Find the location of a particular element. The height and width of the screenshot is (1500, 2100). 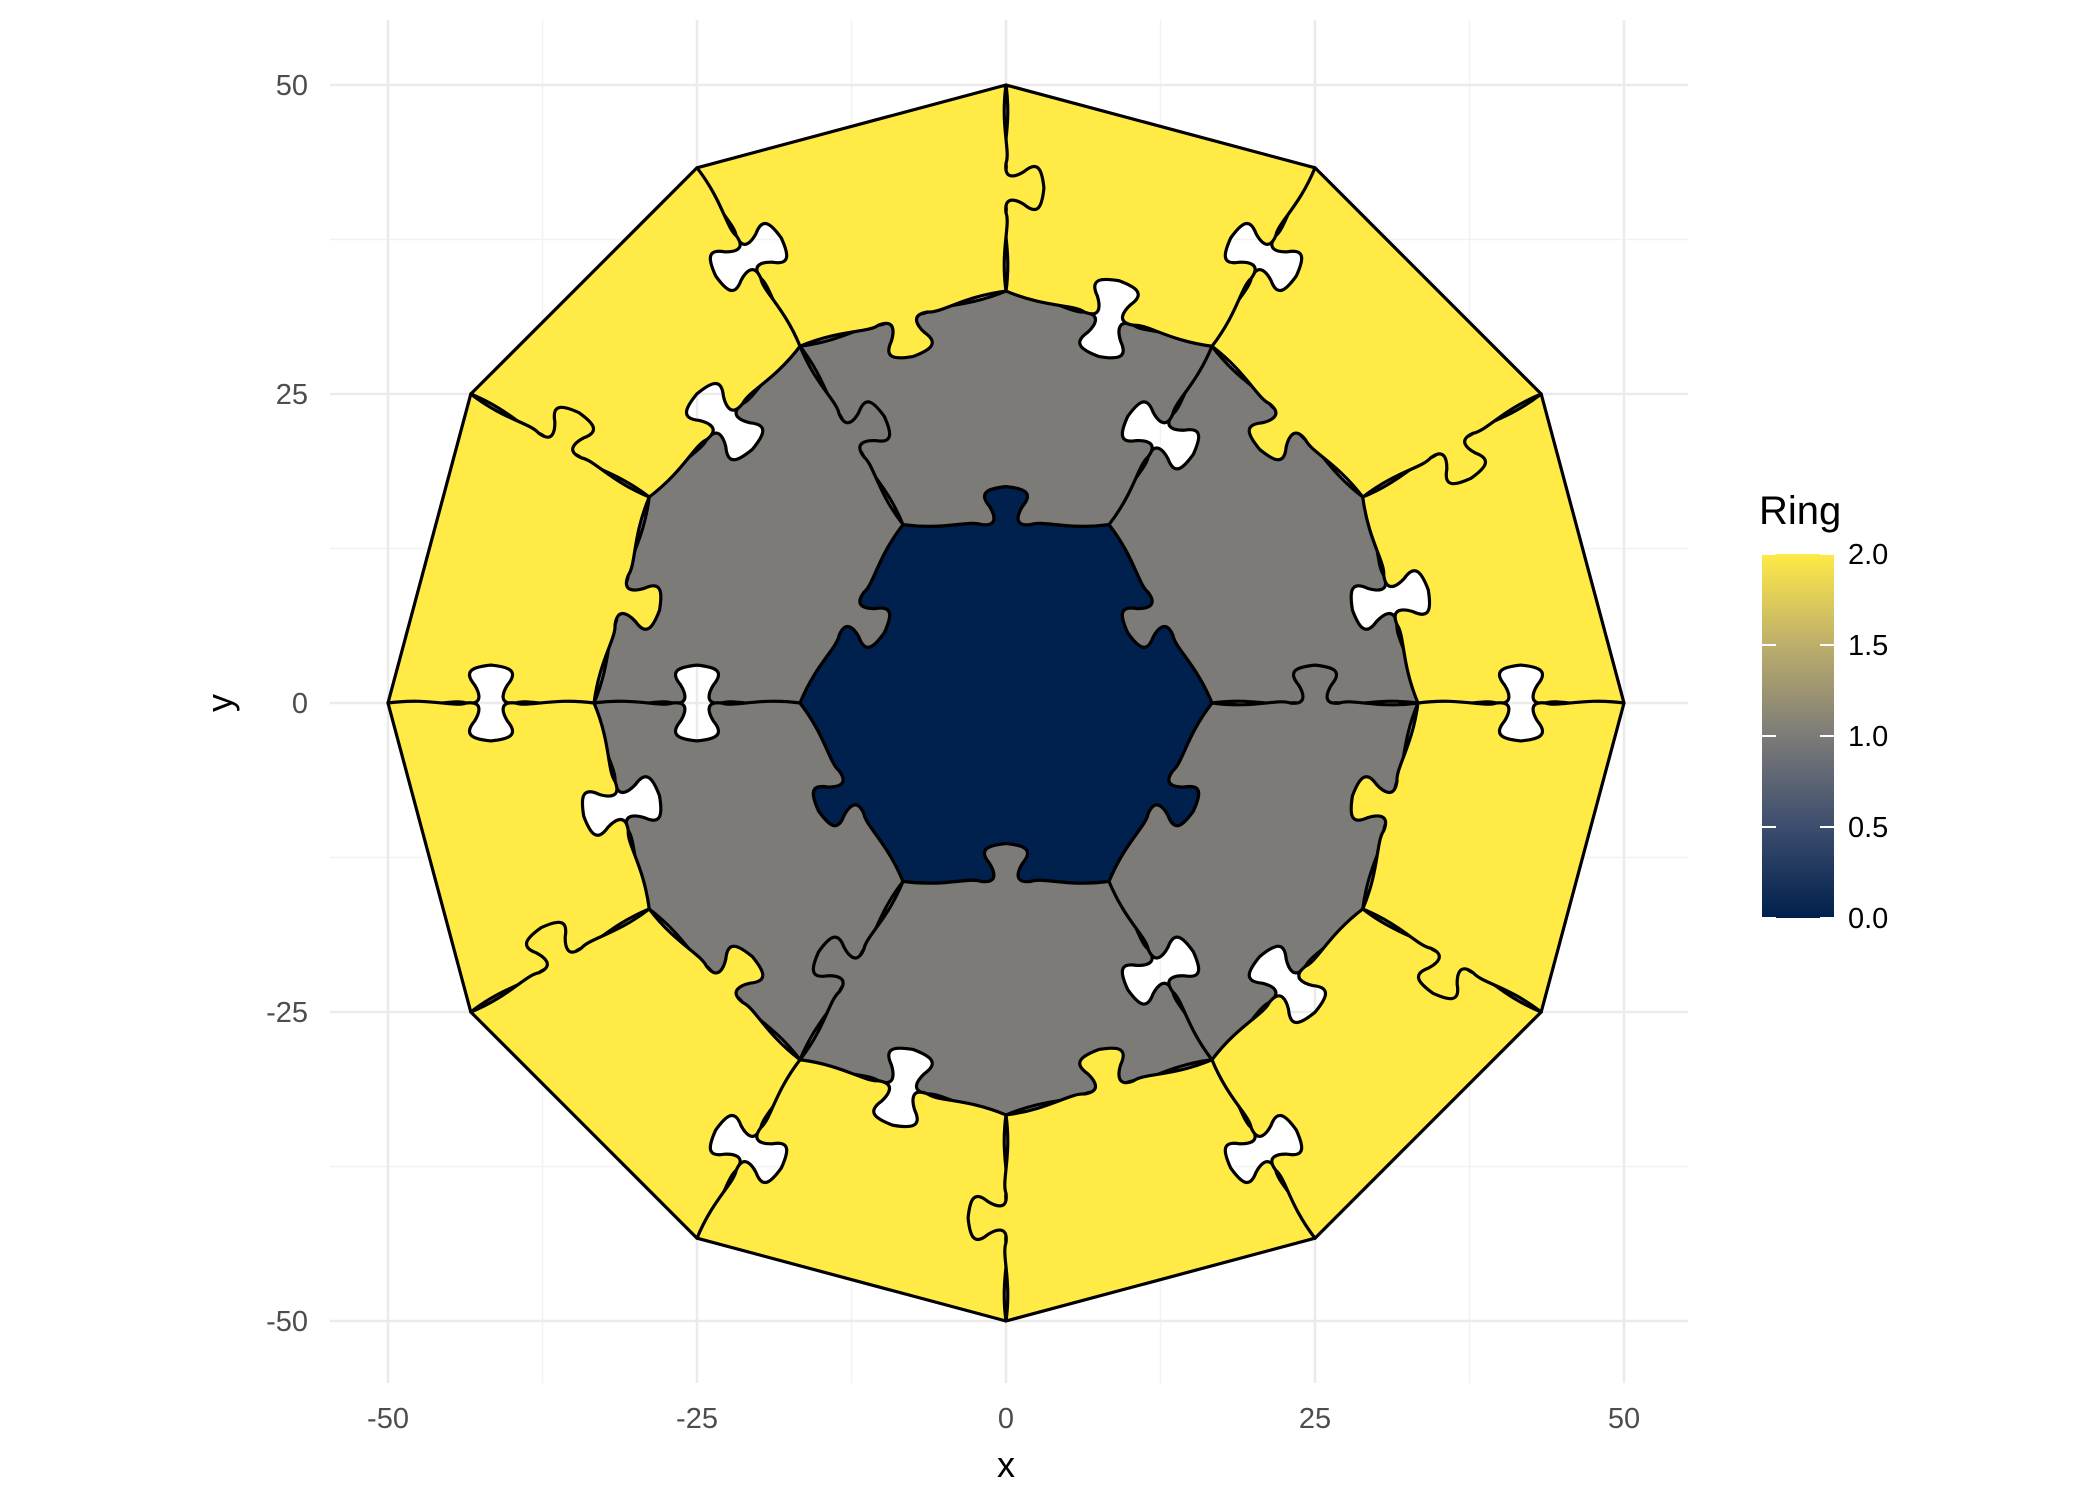

legend-tick-label: 0.5 is located at coordinates (1868, 828).